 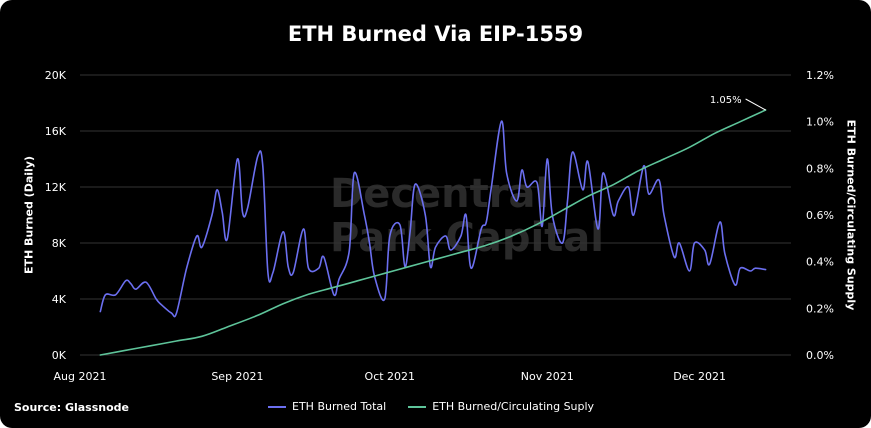 What do you see at coordinates (56, 131) in the screenshot?
I see `y-left-tick-label: 16K` at bounding box center [56, 131].